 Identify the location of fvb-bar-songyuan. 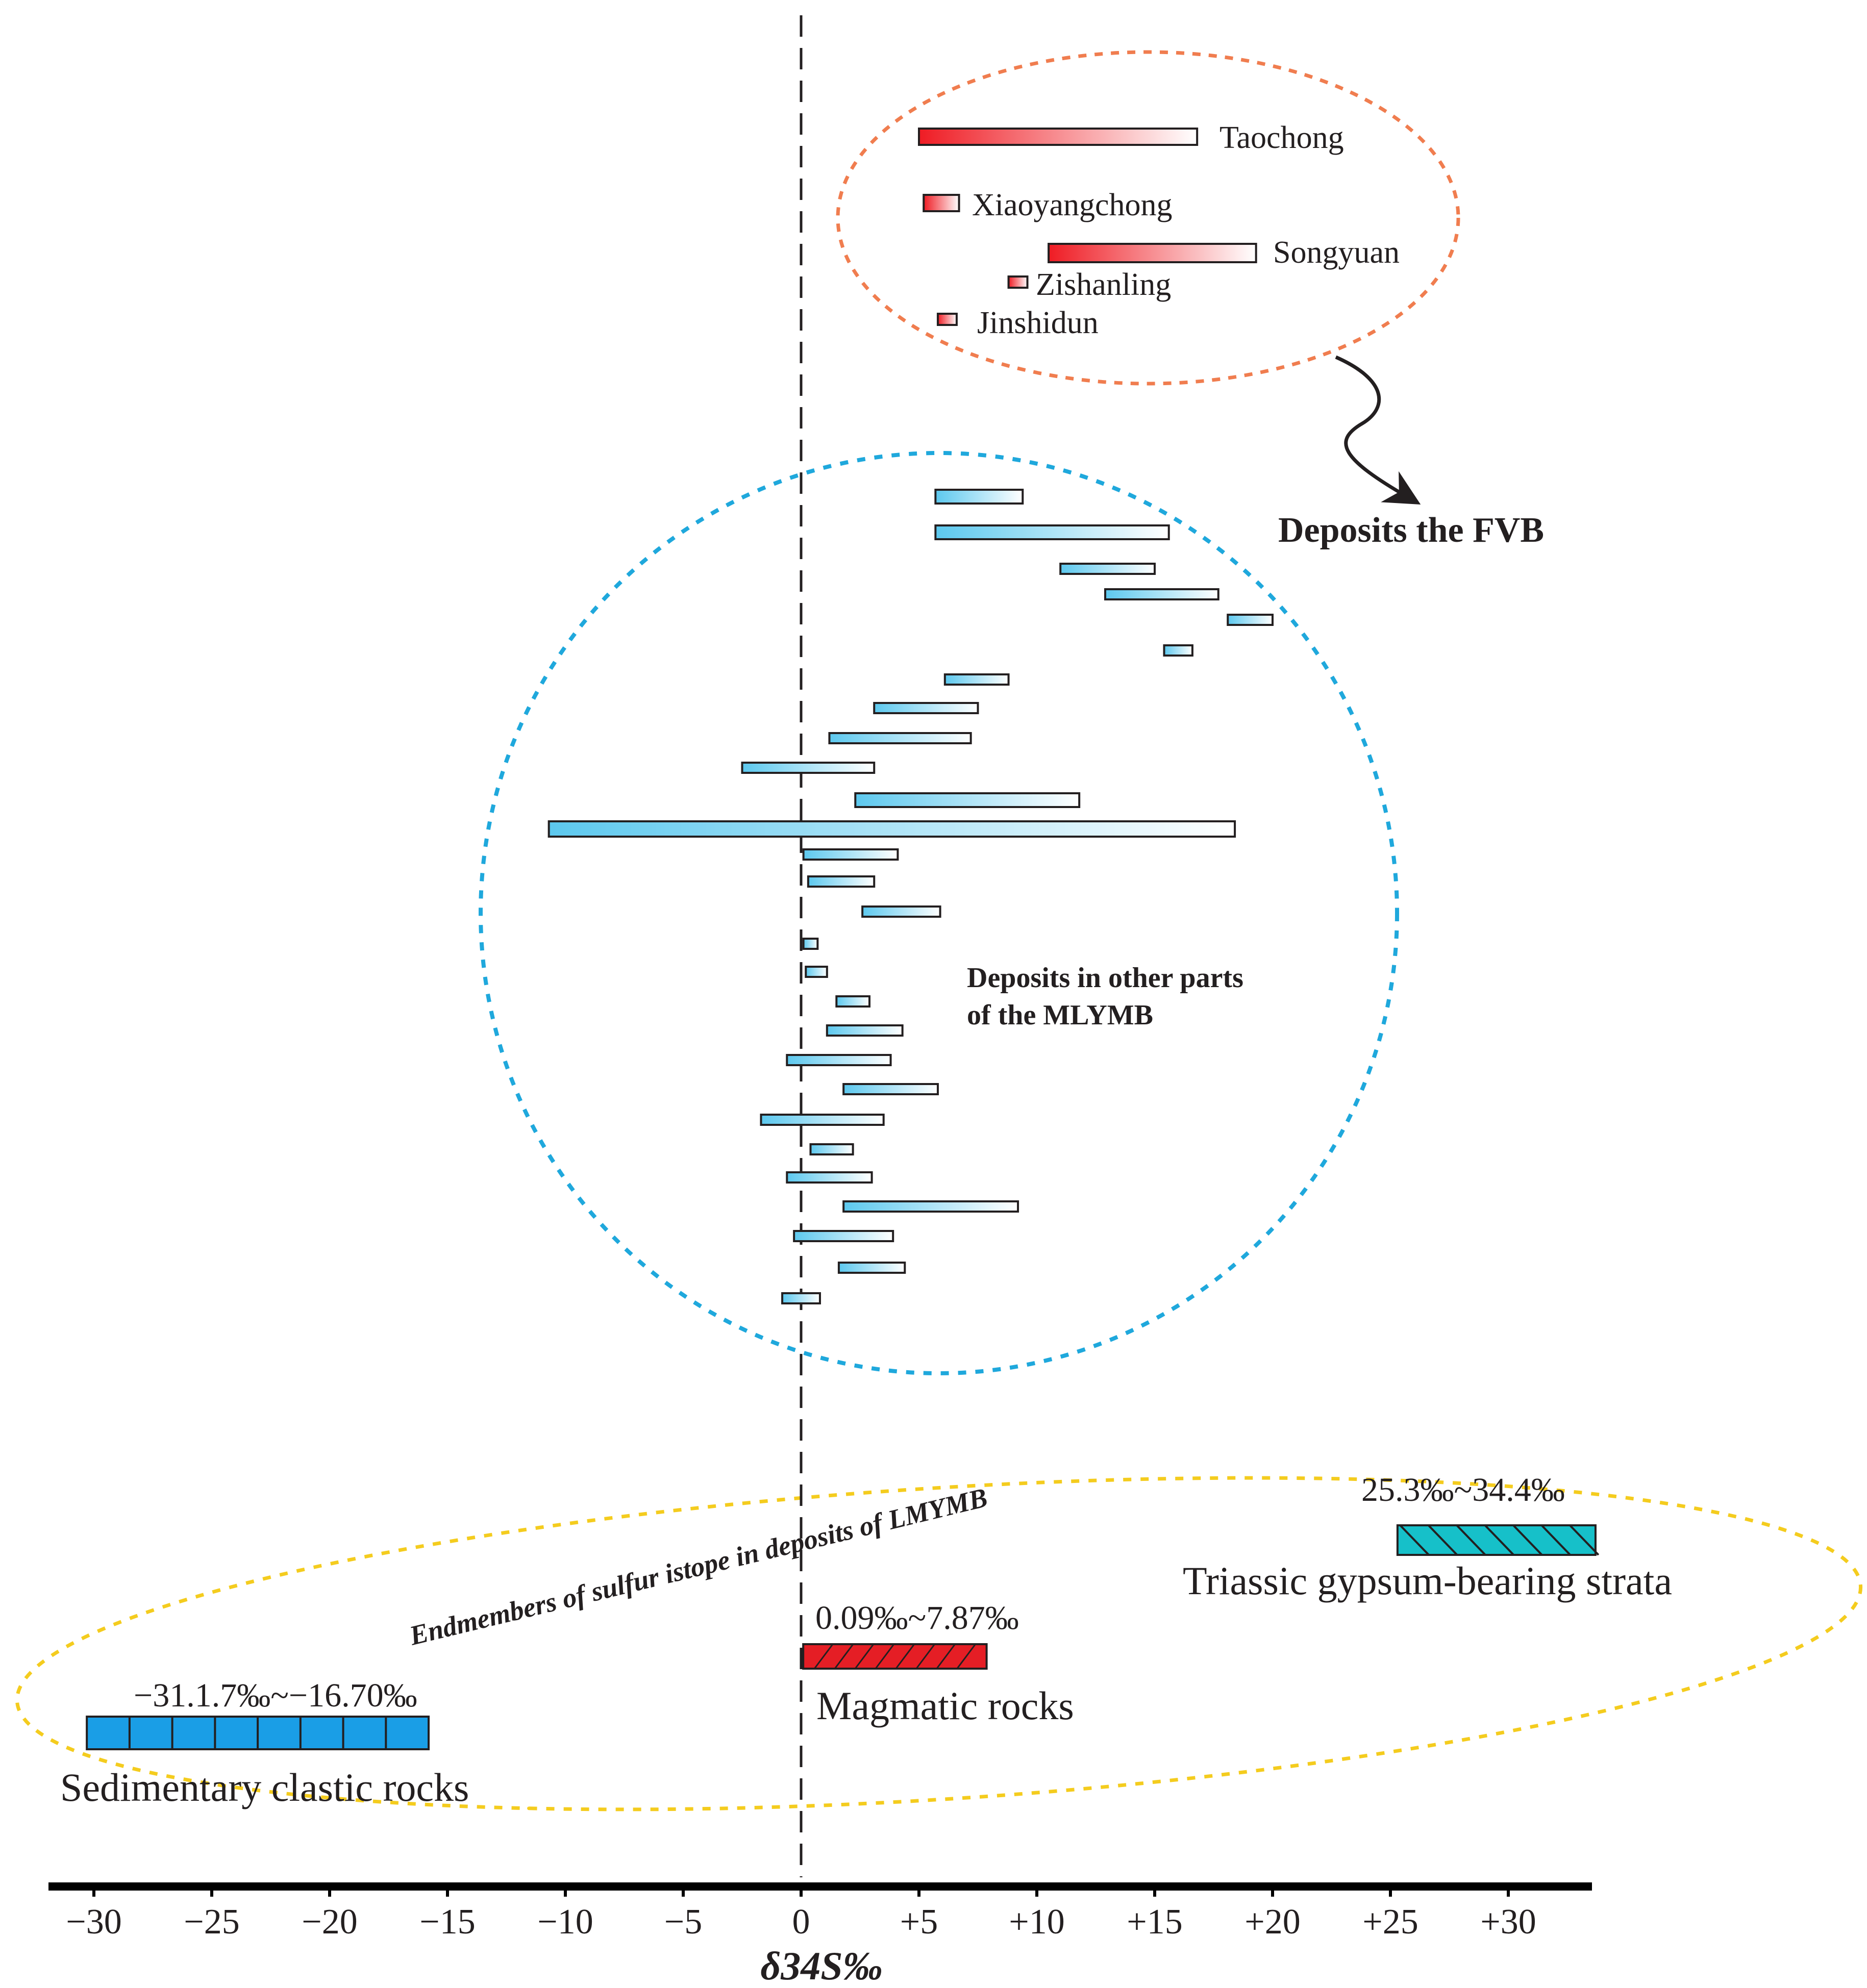
(1152, 253).